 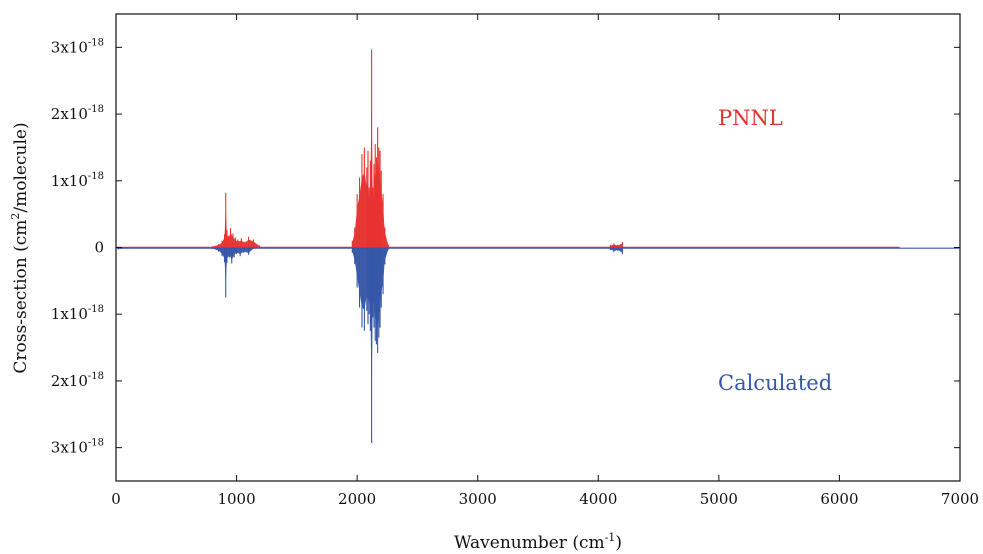 What do you see at coordinates (538, 542) in the screenshot?
I see `x-axis-label: Wavenumber (cm-1)` at bounding box center [538, 542].